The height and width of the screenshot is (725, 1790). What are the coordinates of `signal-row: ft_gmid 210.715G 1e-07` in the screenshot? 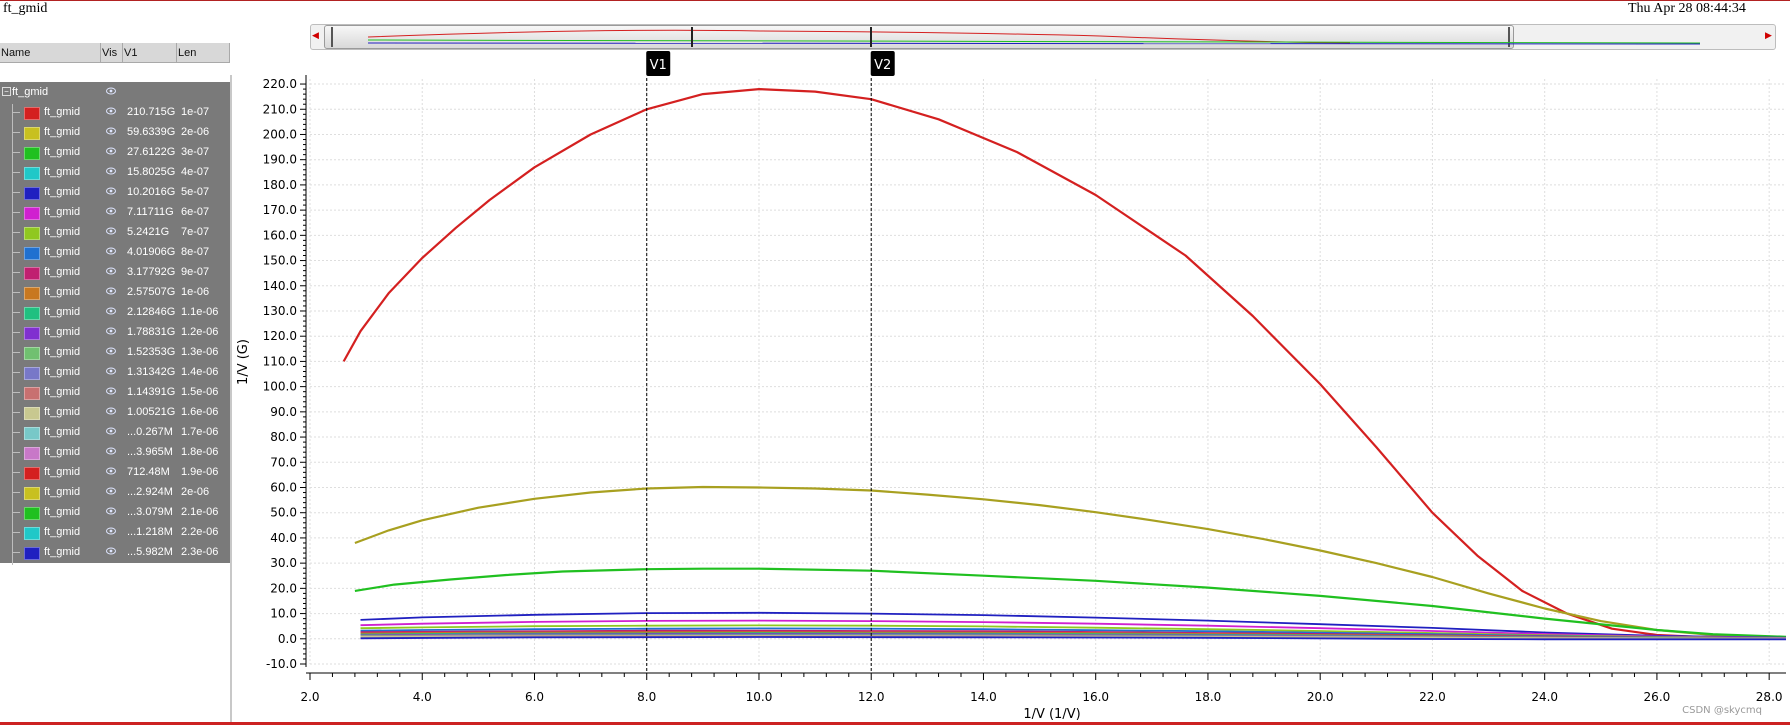 It's located at (115, 112).